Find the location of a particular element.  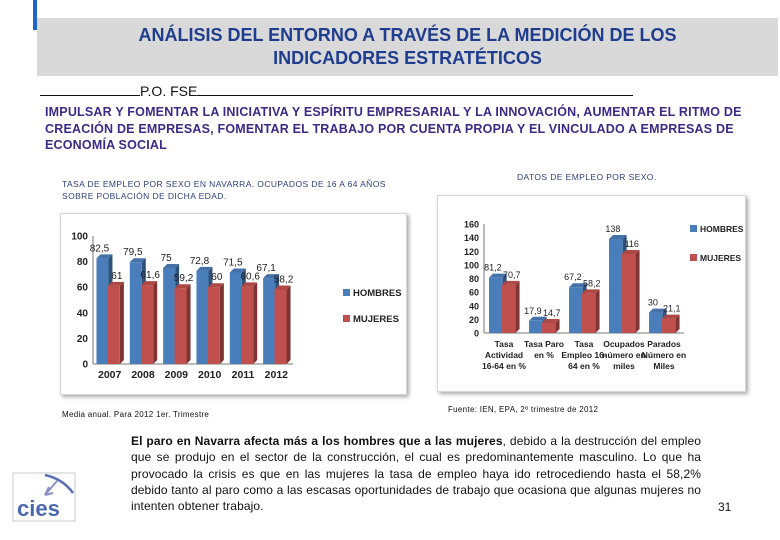

page-number: 31 is located at coordinates (725, 507).